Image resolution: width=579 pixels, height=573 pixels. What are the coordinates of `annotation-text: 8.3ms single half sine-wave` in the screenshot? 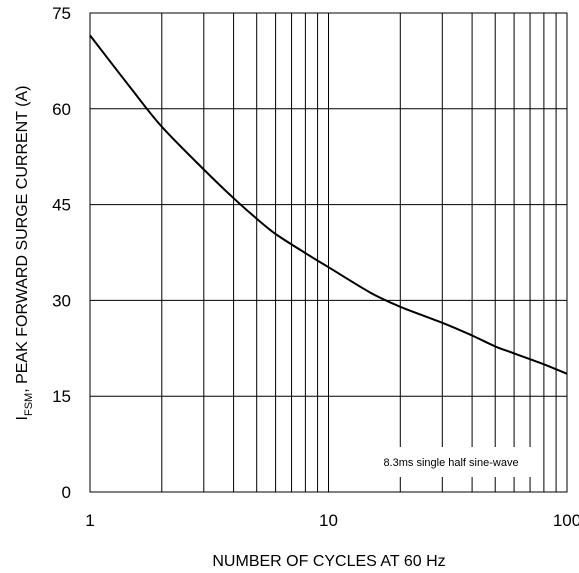 It's located at (450, 463).